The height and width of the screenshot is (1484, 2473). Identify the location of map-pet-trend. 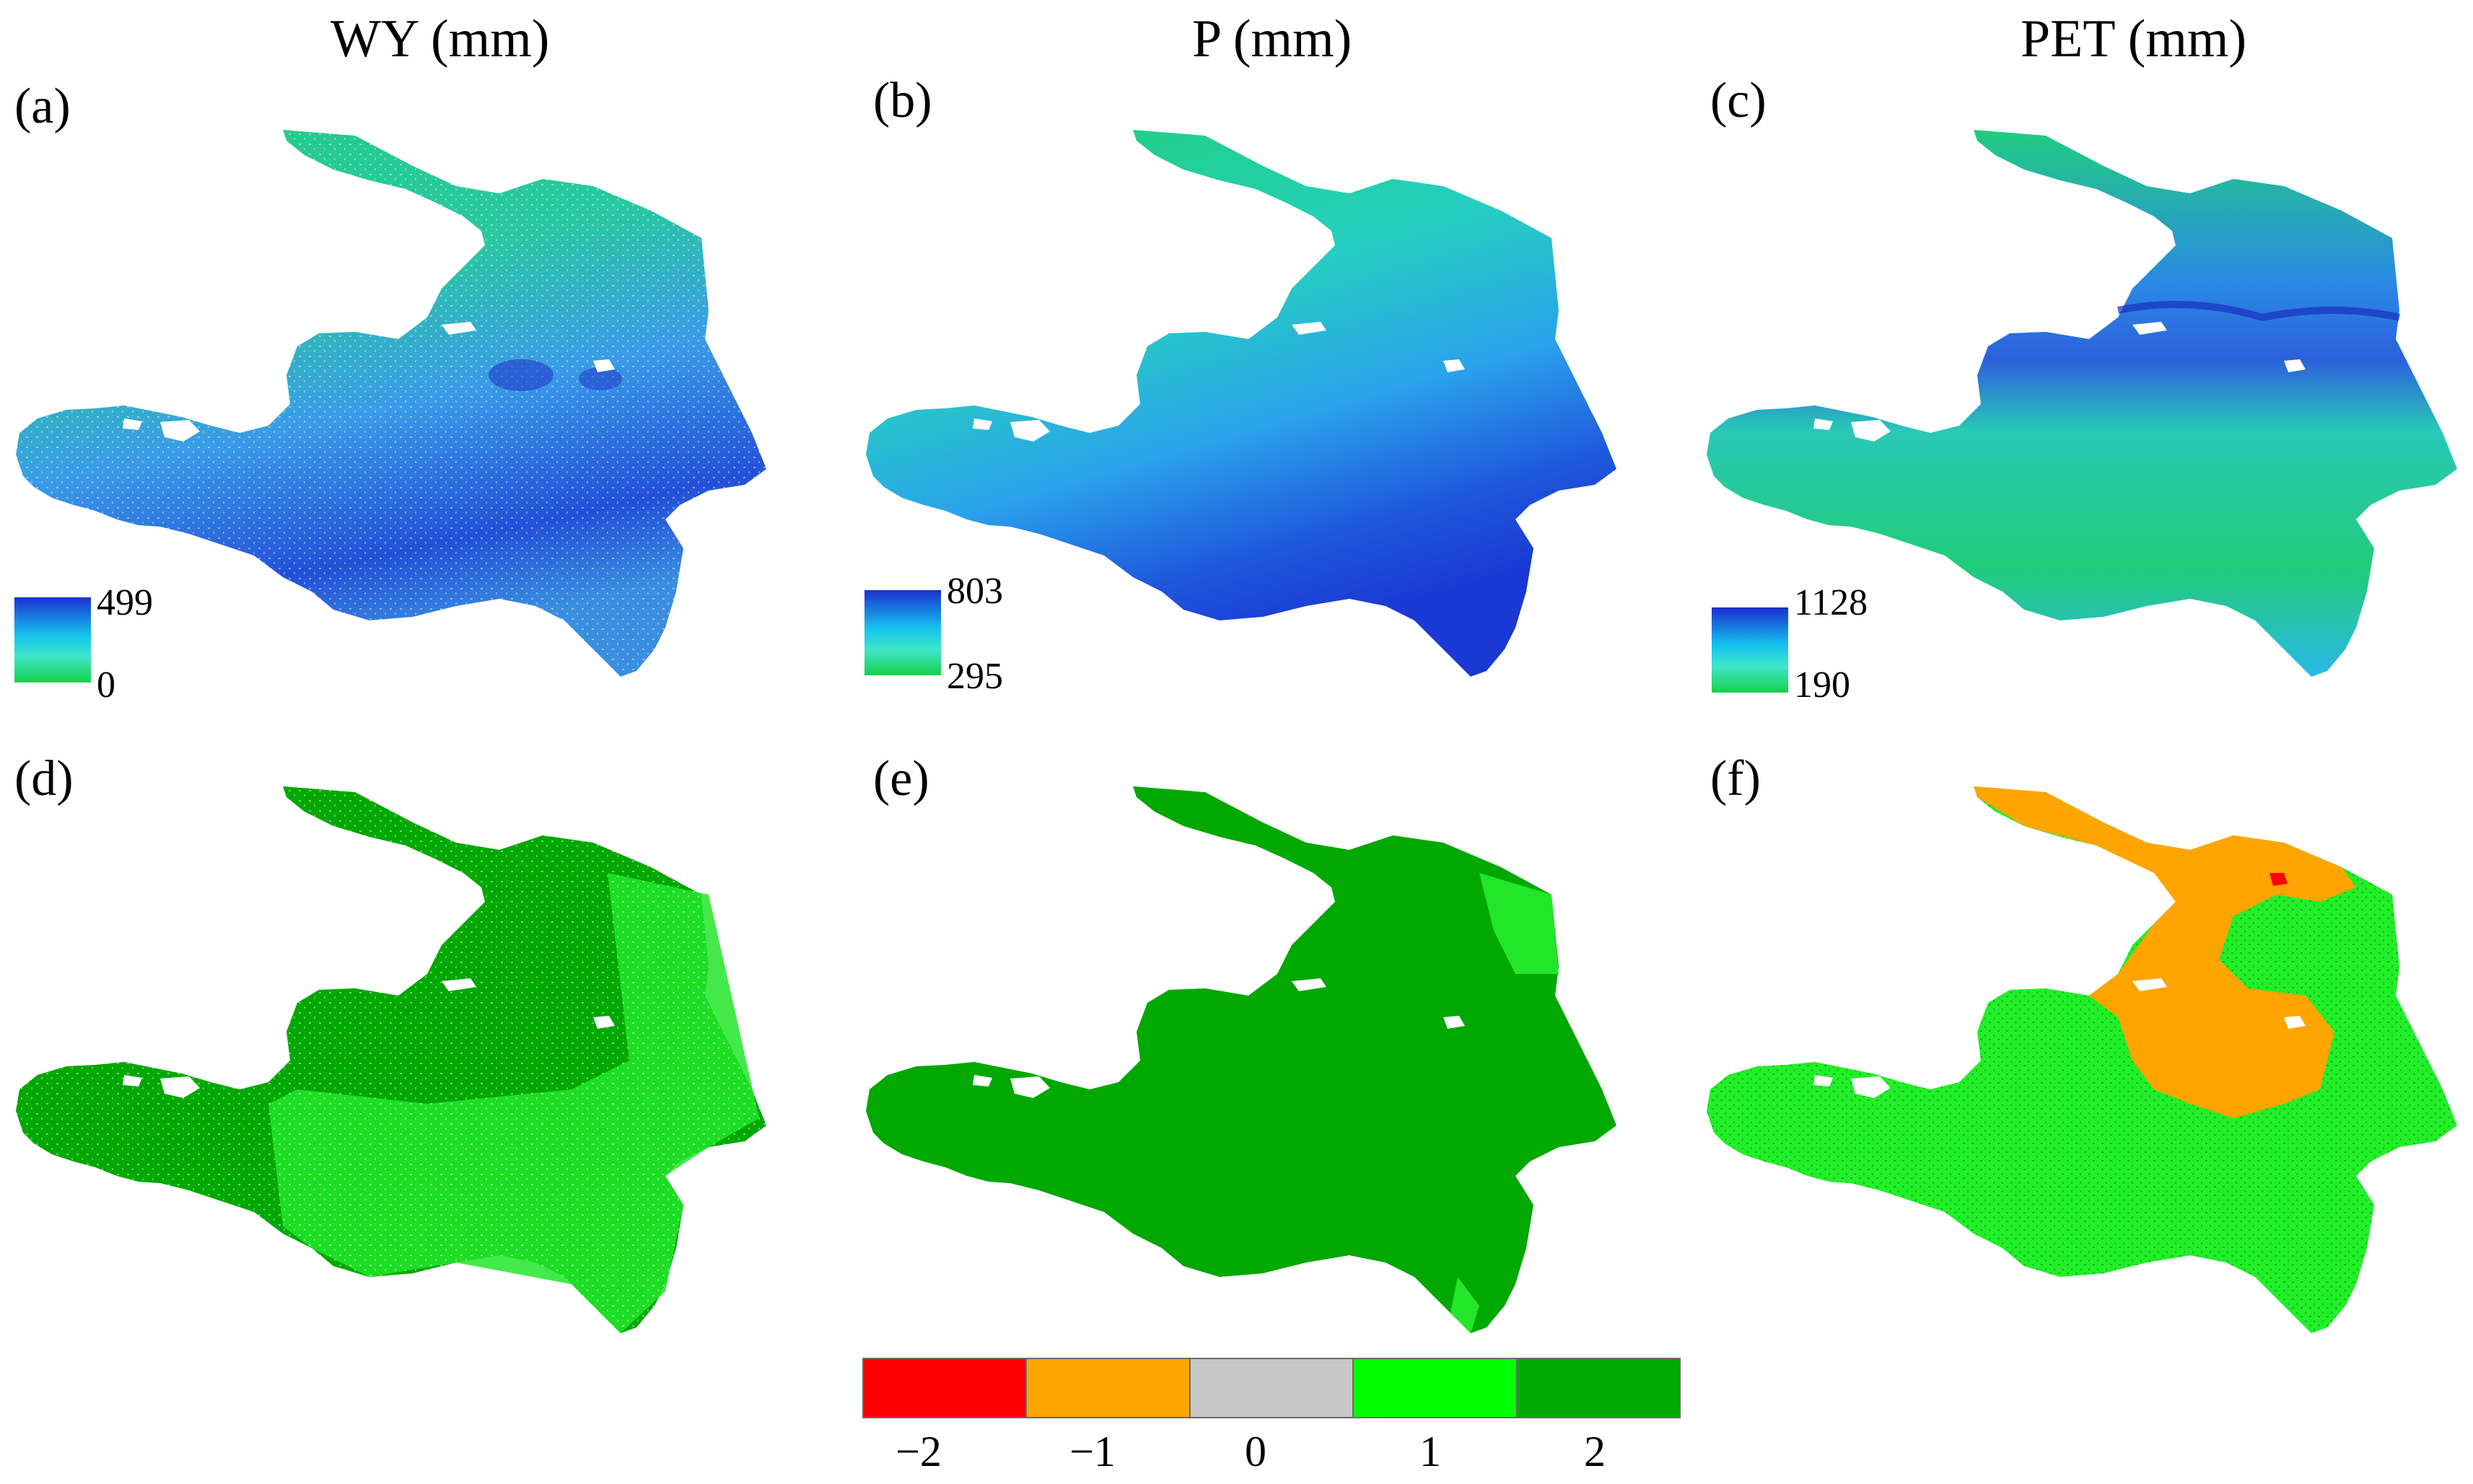
(2082, 1059).